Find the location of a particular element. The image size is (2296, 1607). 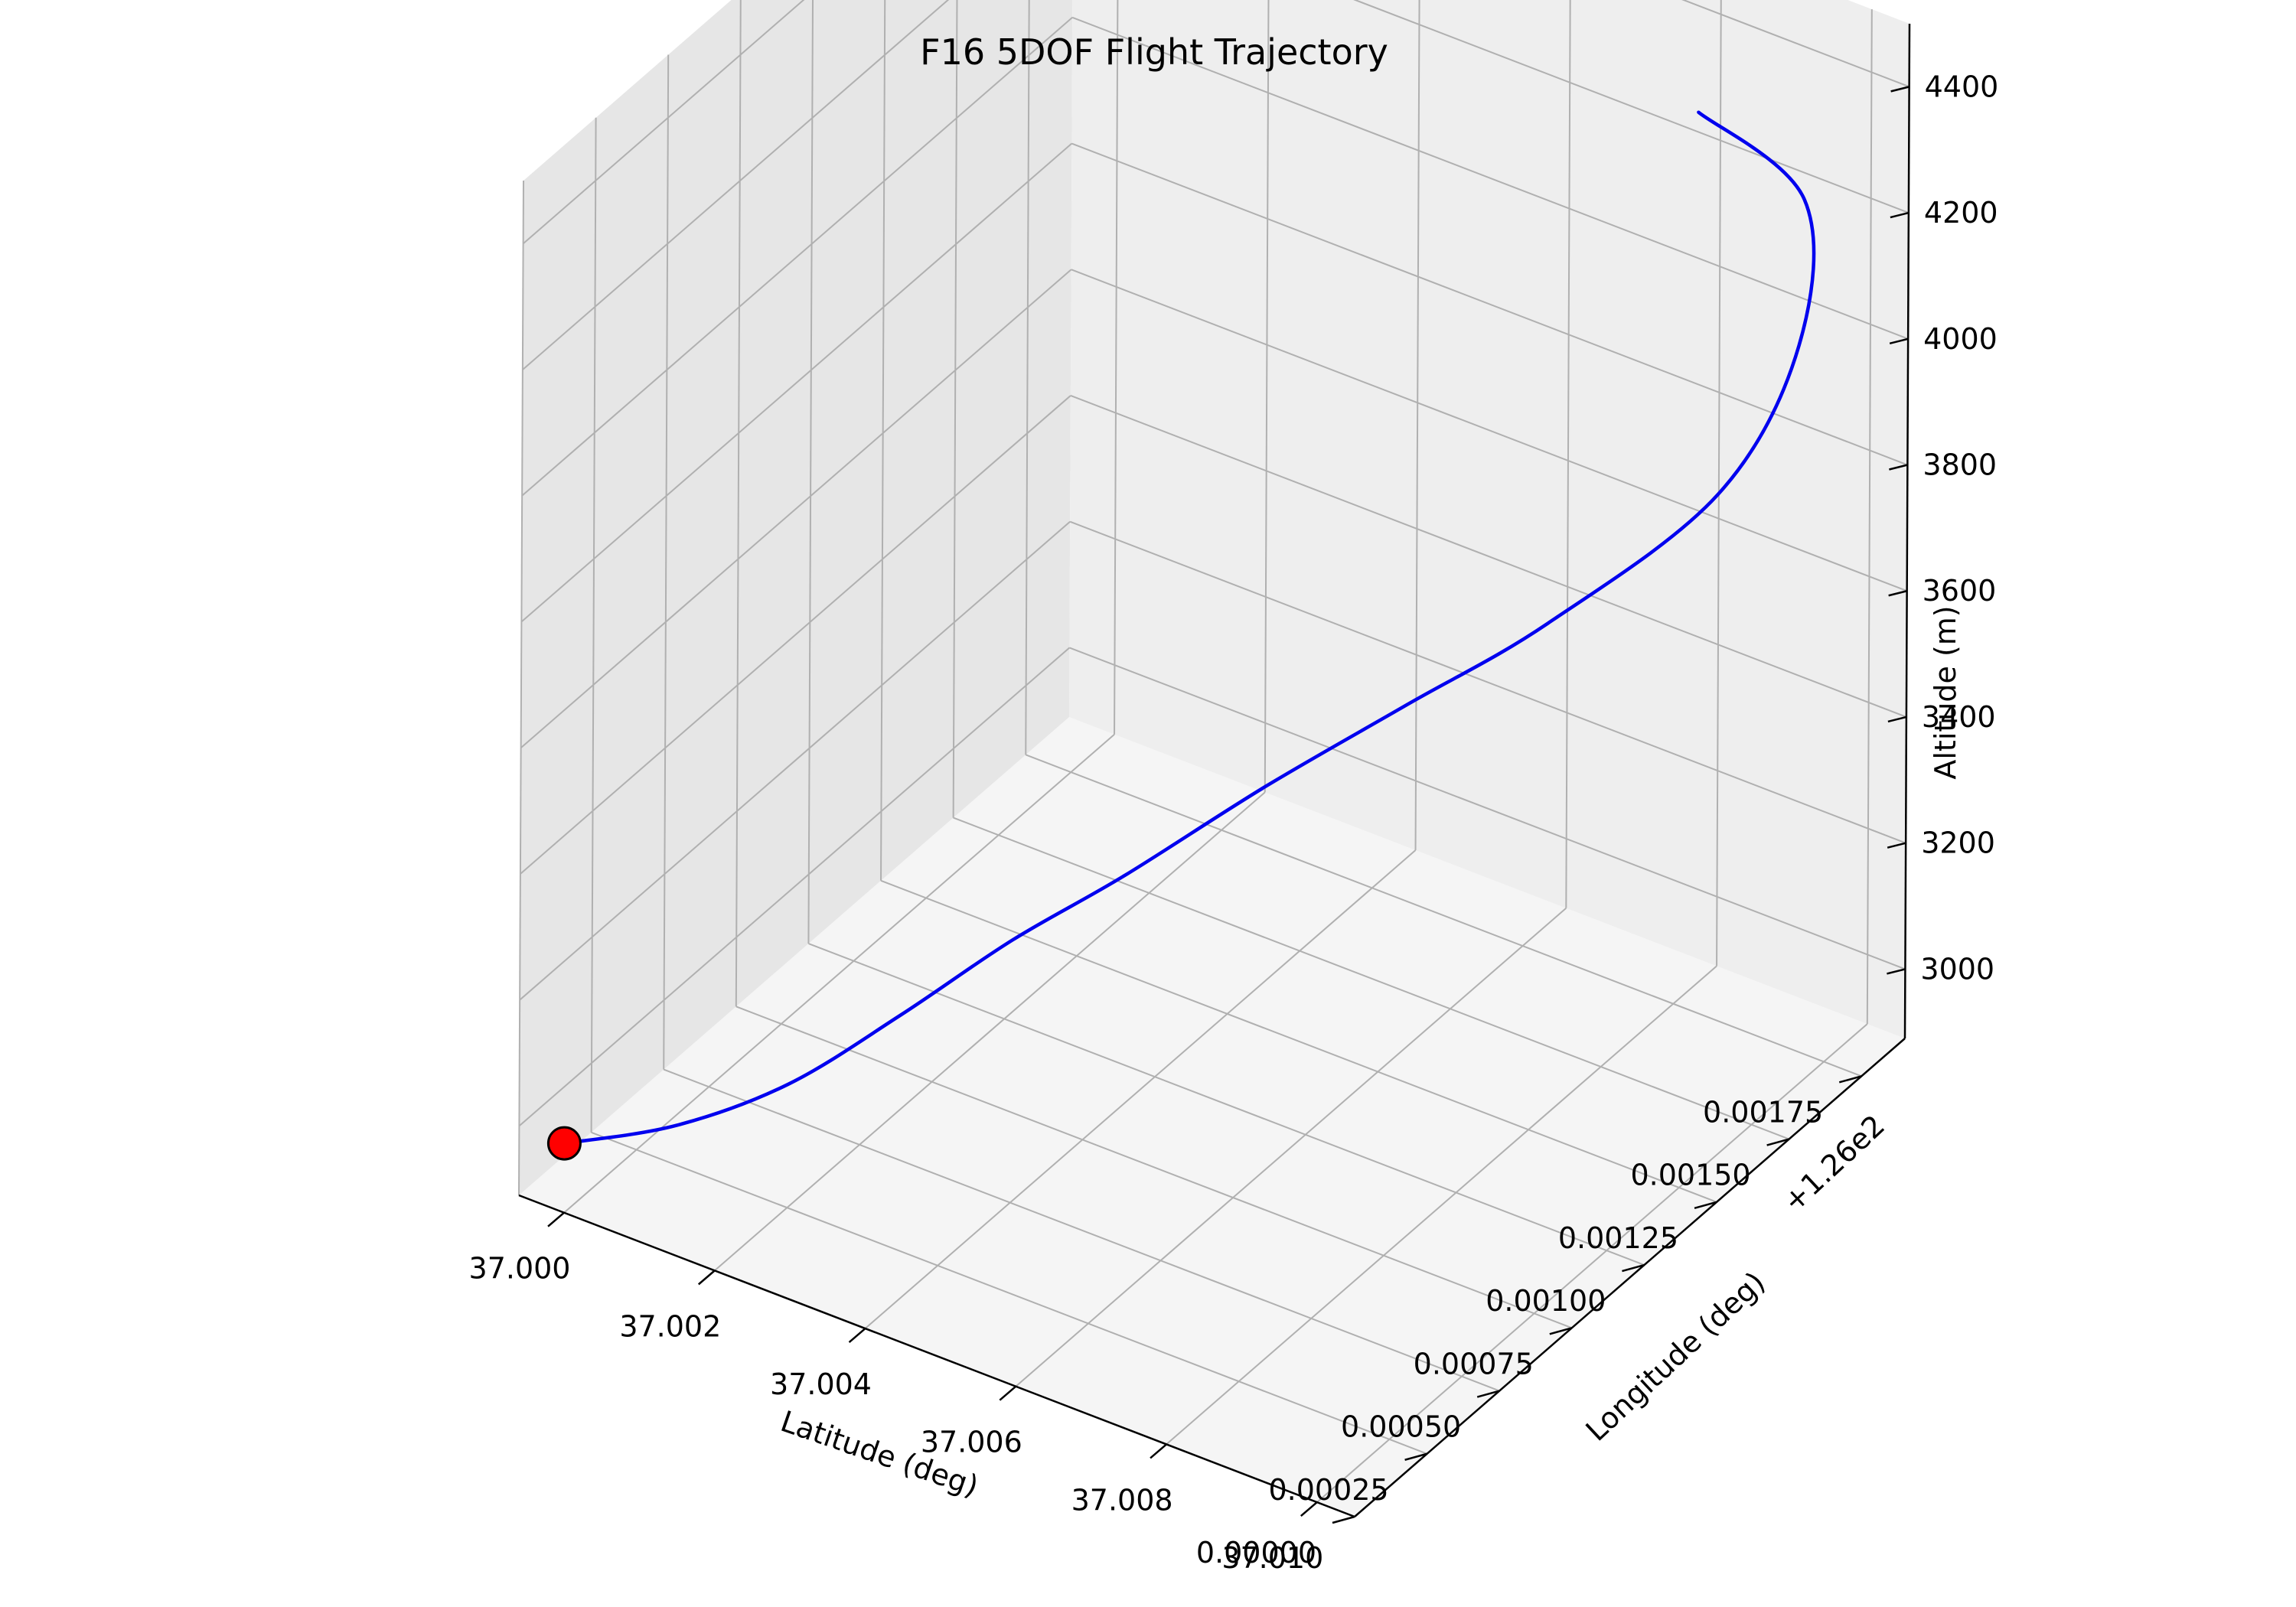

y-tick-label: 0.00050 is located at coordinates (1401, 1427).